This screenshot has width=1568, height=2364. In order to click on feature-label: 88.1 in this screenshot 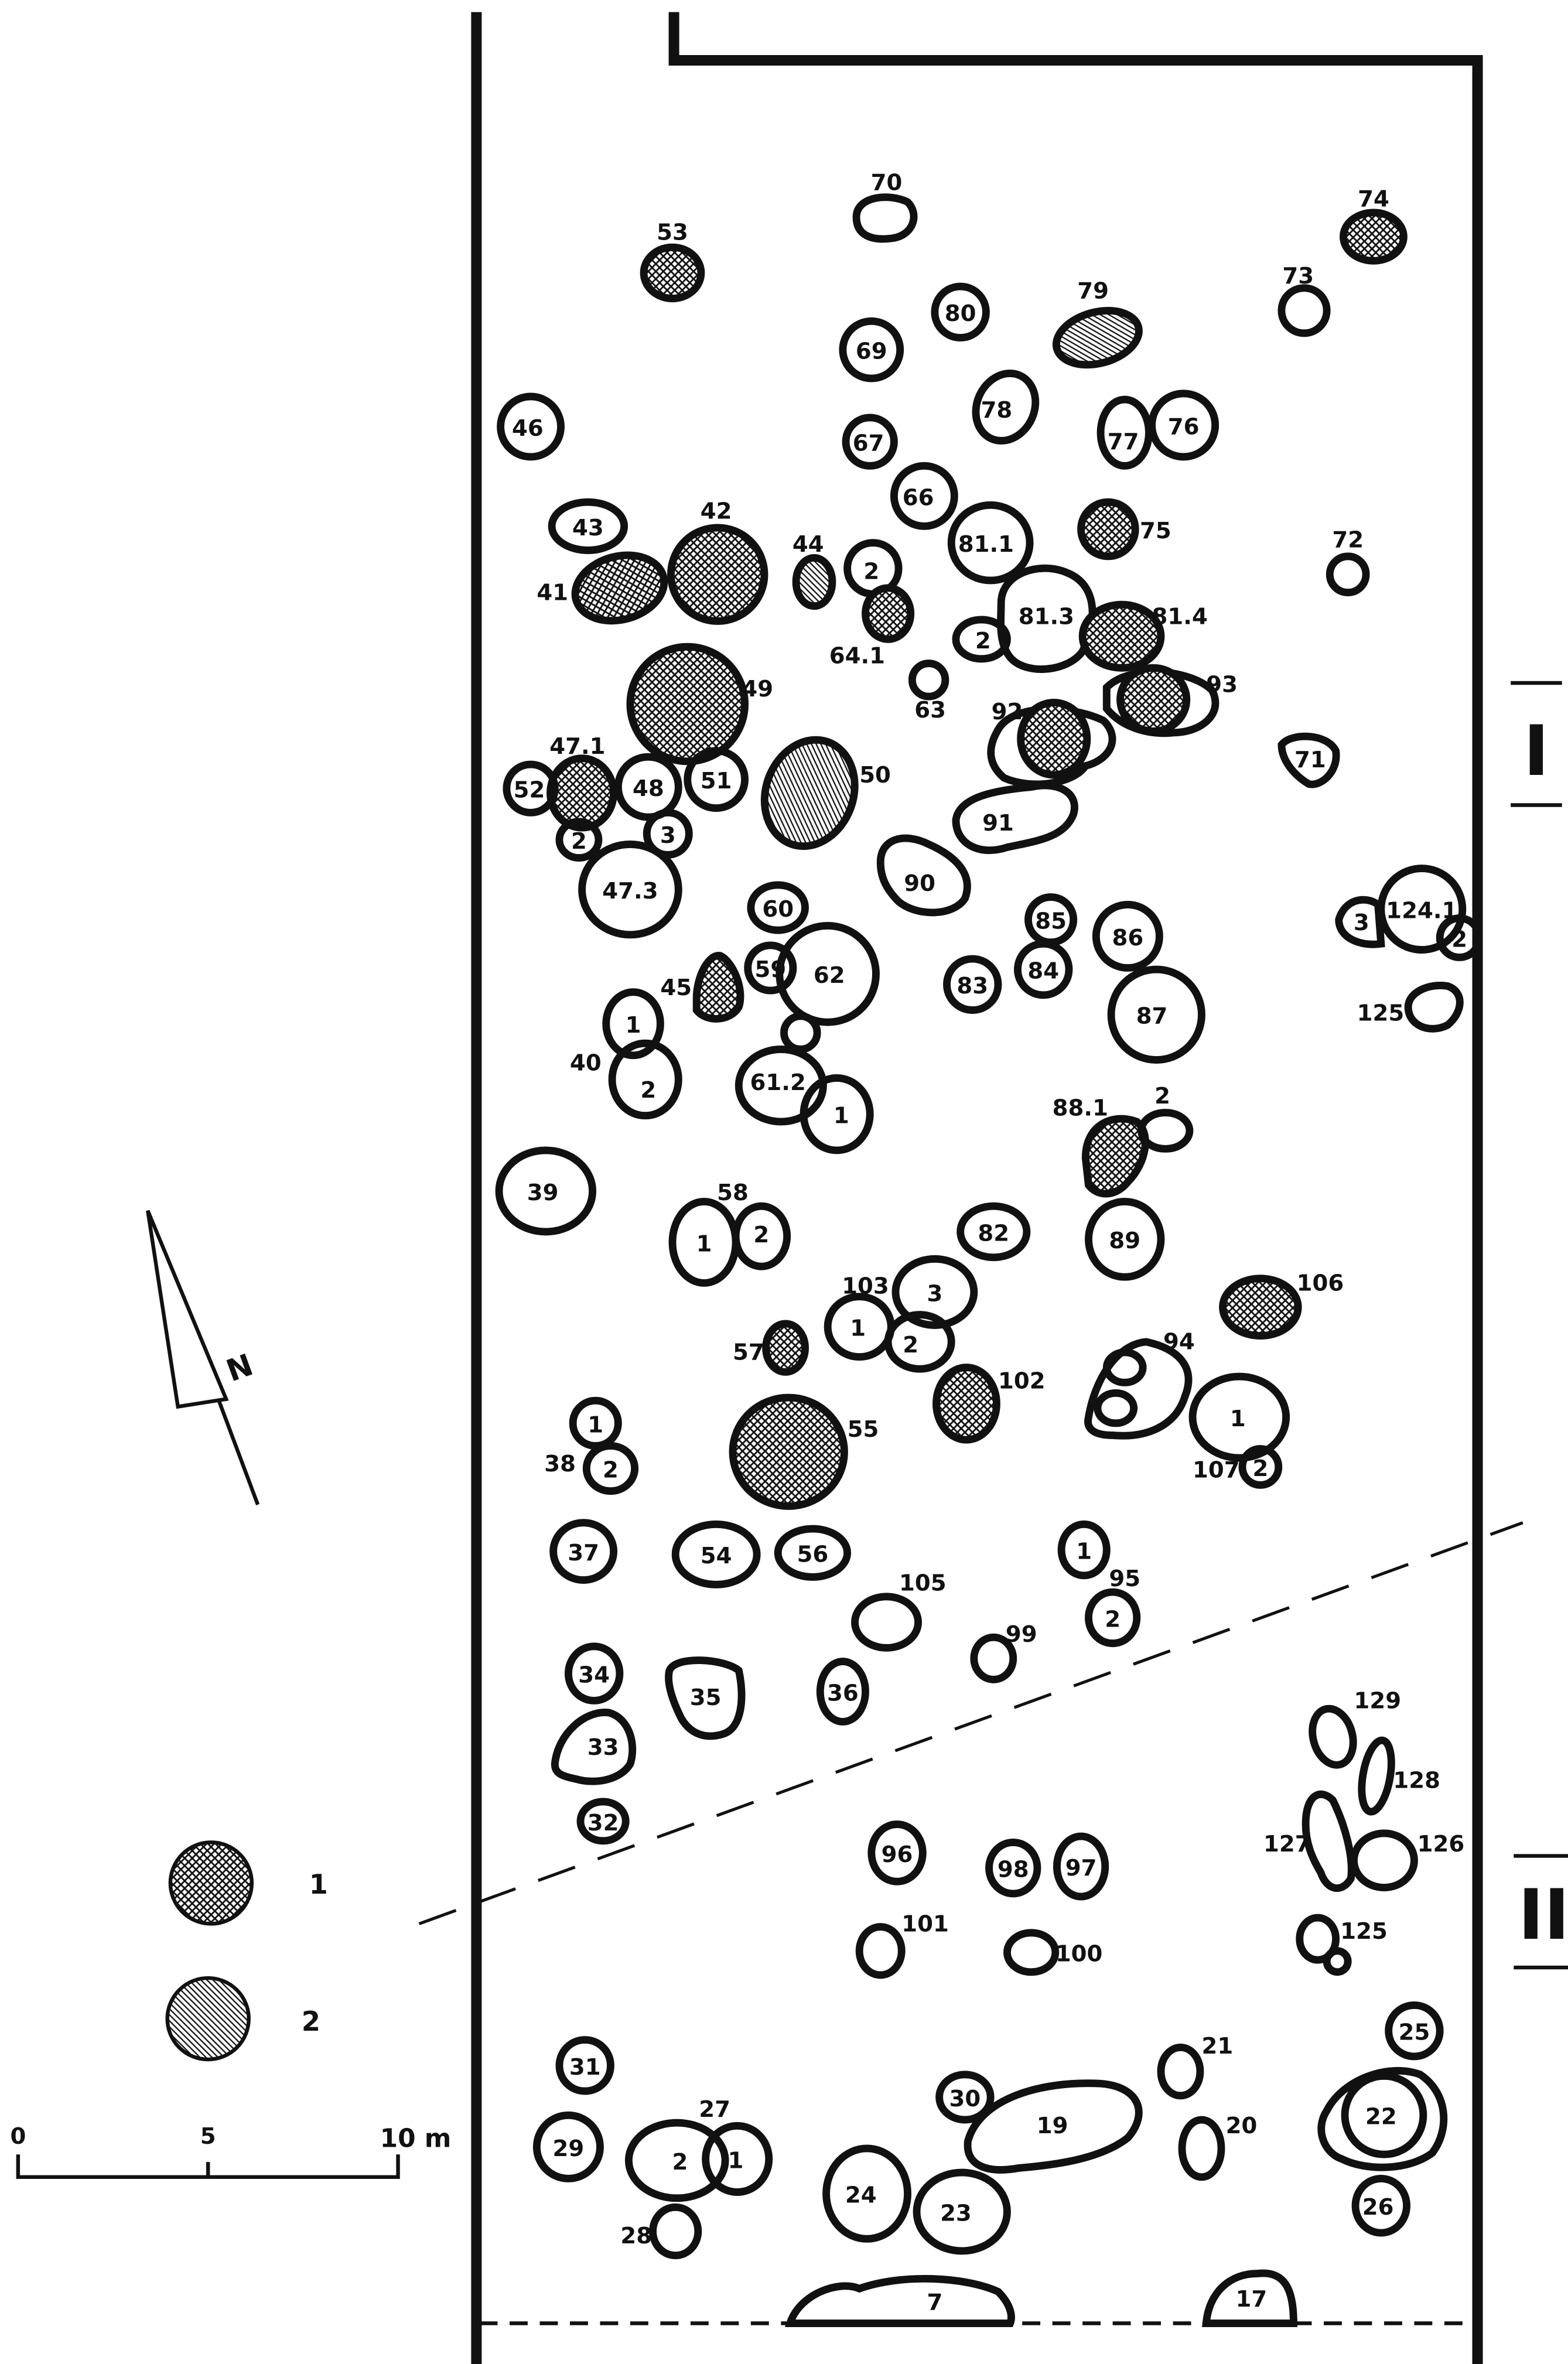, I will do `click(1080, 1108)`.